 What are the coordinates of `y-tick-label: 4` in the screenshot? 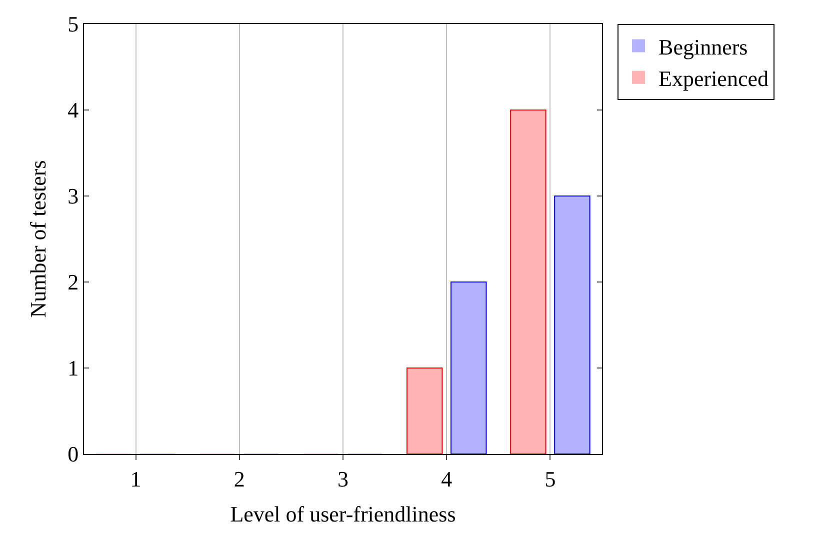 It's located at (73, 110).